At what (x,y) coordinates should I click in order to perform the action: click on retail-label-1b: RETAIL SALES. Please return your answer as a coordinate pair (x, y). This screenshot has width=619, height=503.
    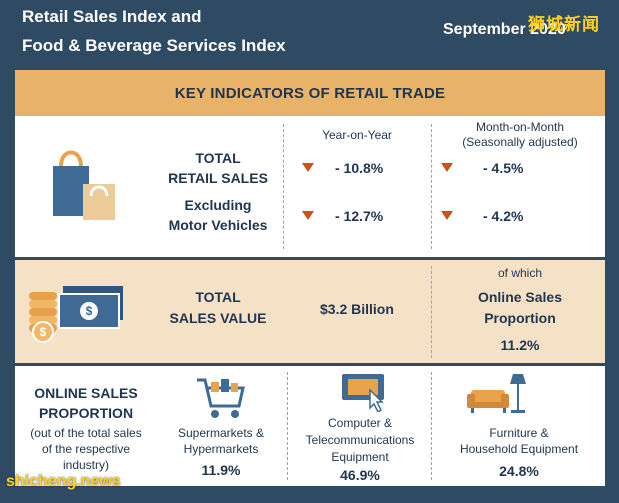
    Looking at the image, I should click on (218, 178).